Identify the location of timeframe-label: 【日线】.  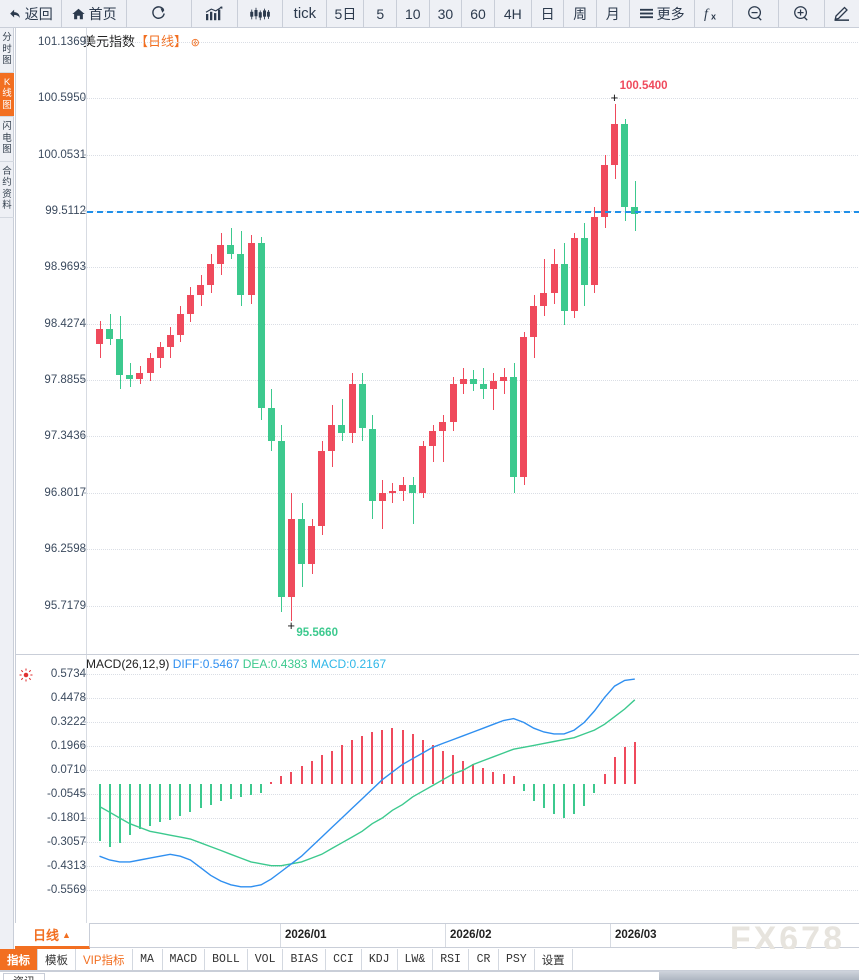
(161, 41).